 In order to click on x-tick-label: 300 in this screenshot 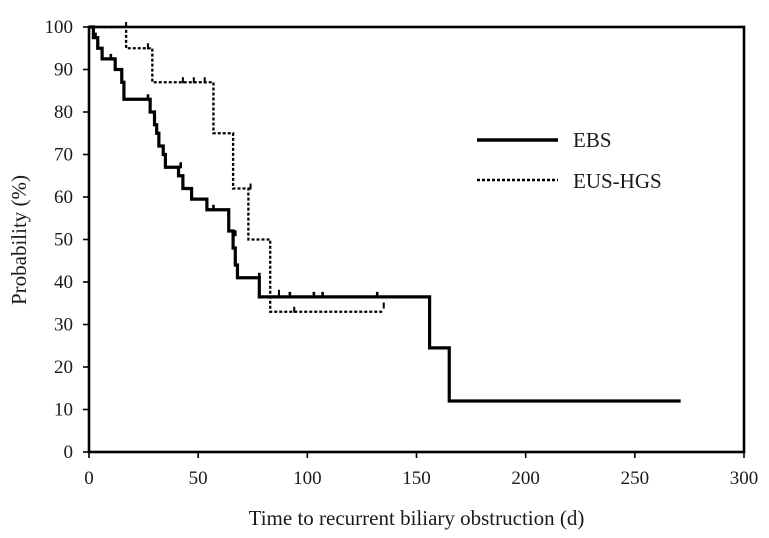, I will do `click(744, 478)`.